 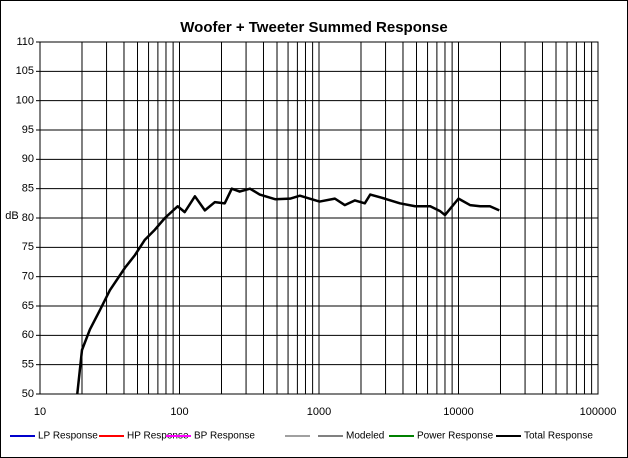 I want to click on y-tick-label: 105, so click(x=25, y=71).